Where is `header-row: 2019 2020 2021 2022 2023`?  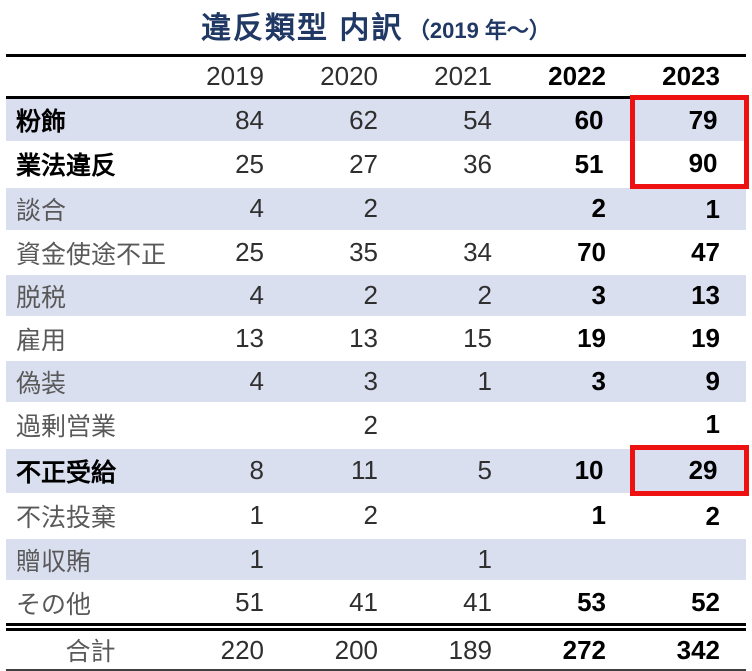 header-row: 2019 2020 2021 2022 2023 is located at coordinates (376, 77).